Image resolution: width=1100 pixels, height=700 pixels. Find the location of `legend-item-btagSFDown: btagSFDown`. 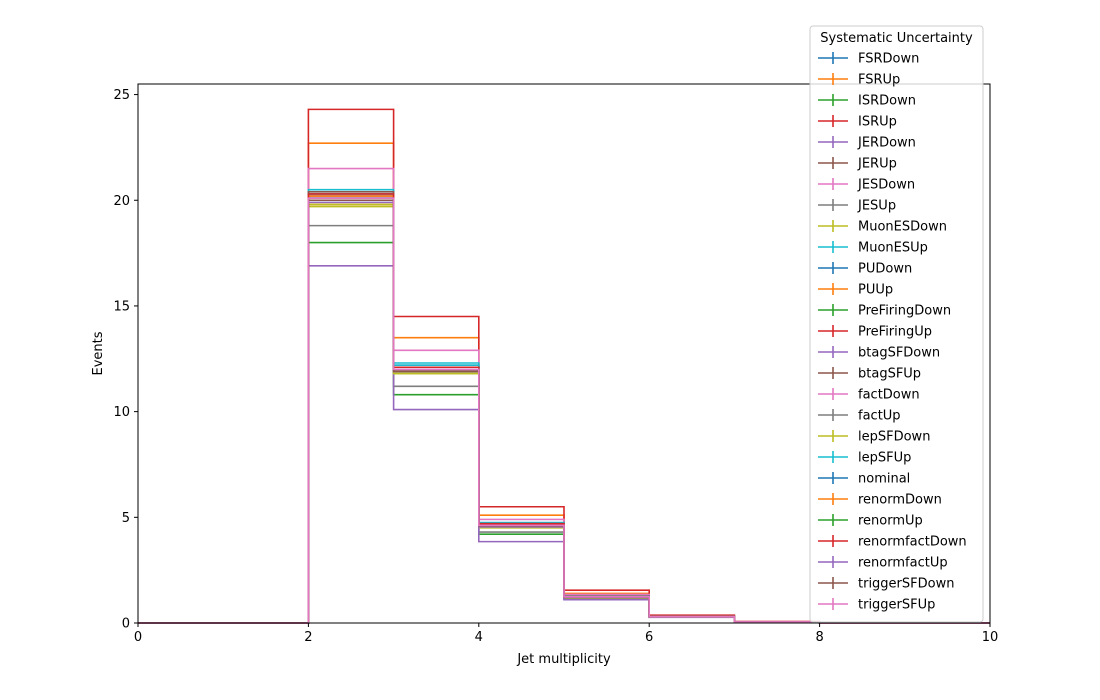

legend-item-btagSFDown: btagSFDown is located at coordinates (879, 353).